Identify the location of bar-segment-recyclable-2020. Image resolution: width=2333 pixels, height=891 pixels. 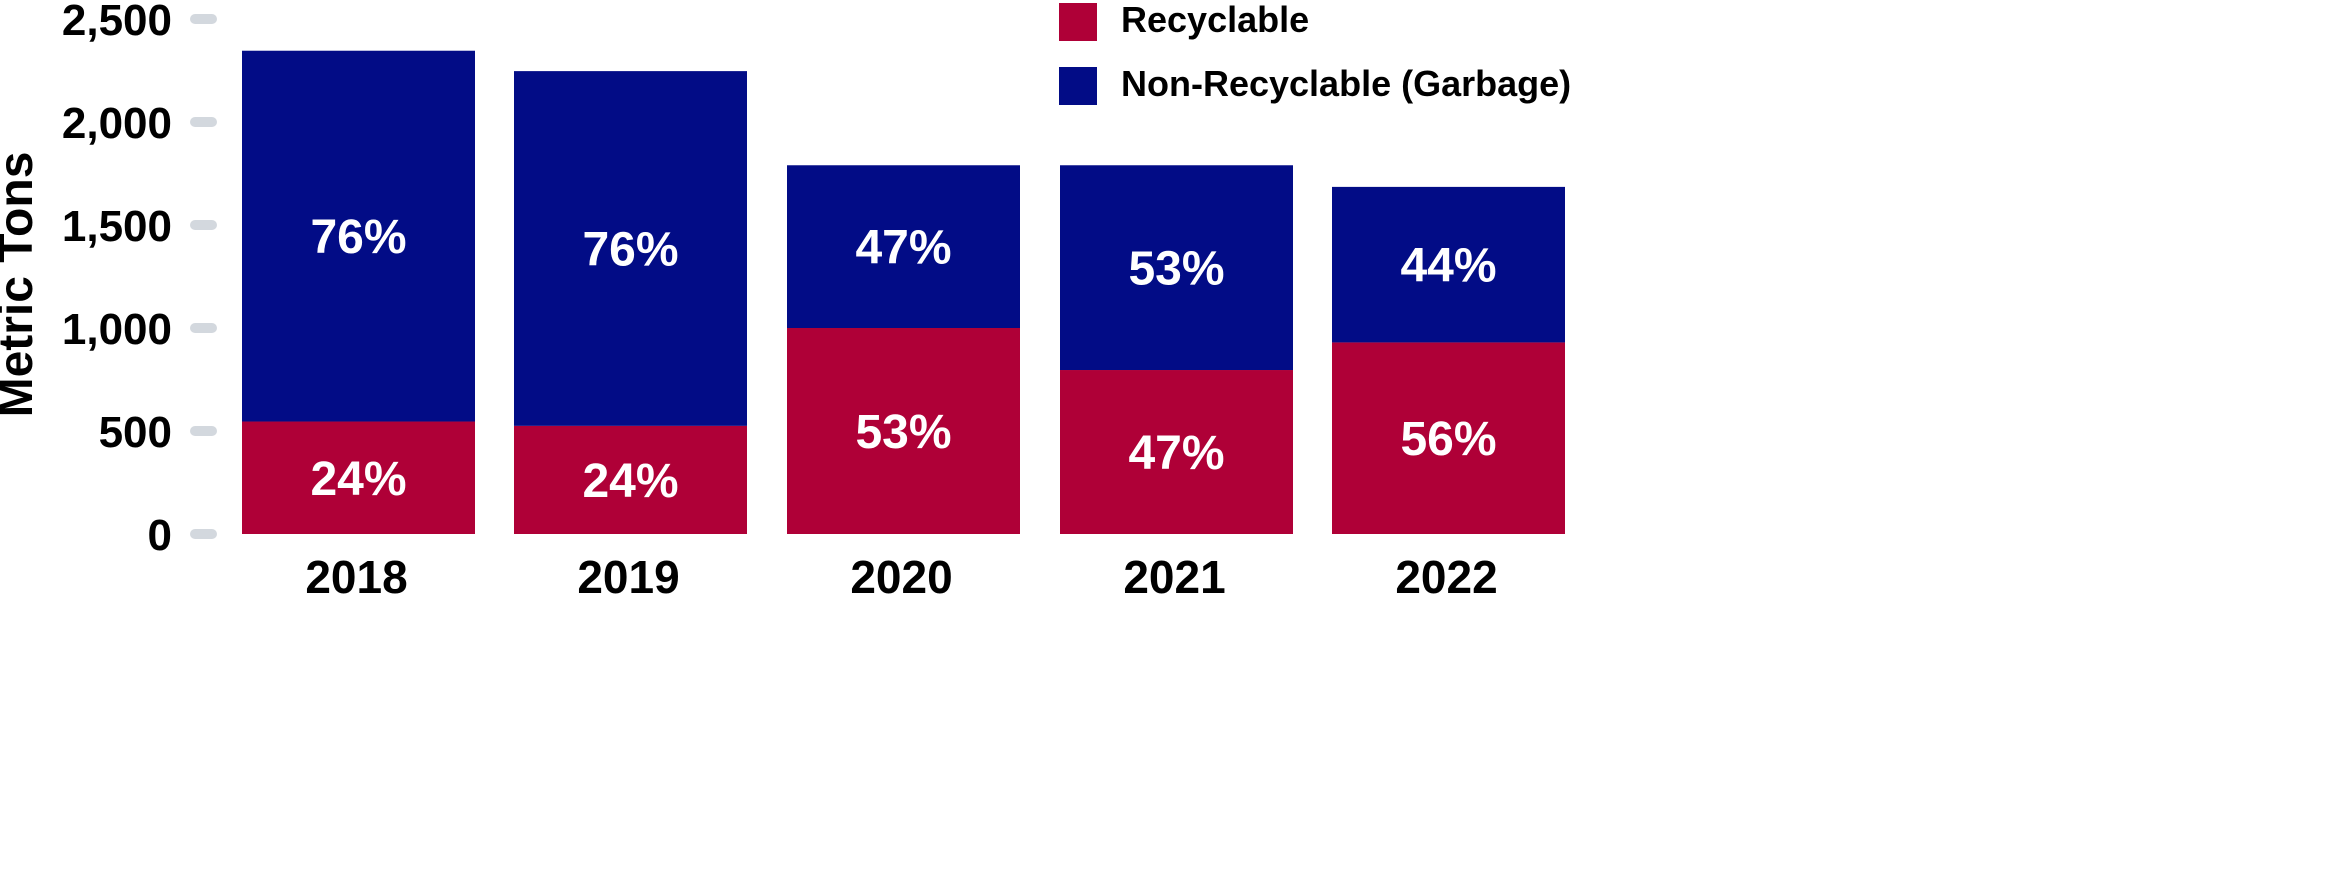
(903, 431).